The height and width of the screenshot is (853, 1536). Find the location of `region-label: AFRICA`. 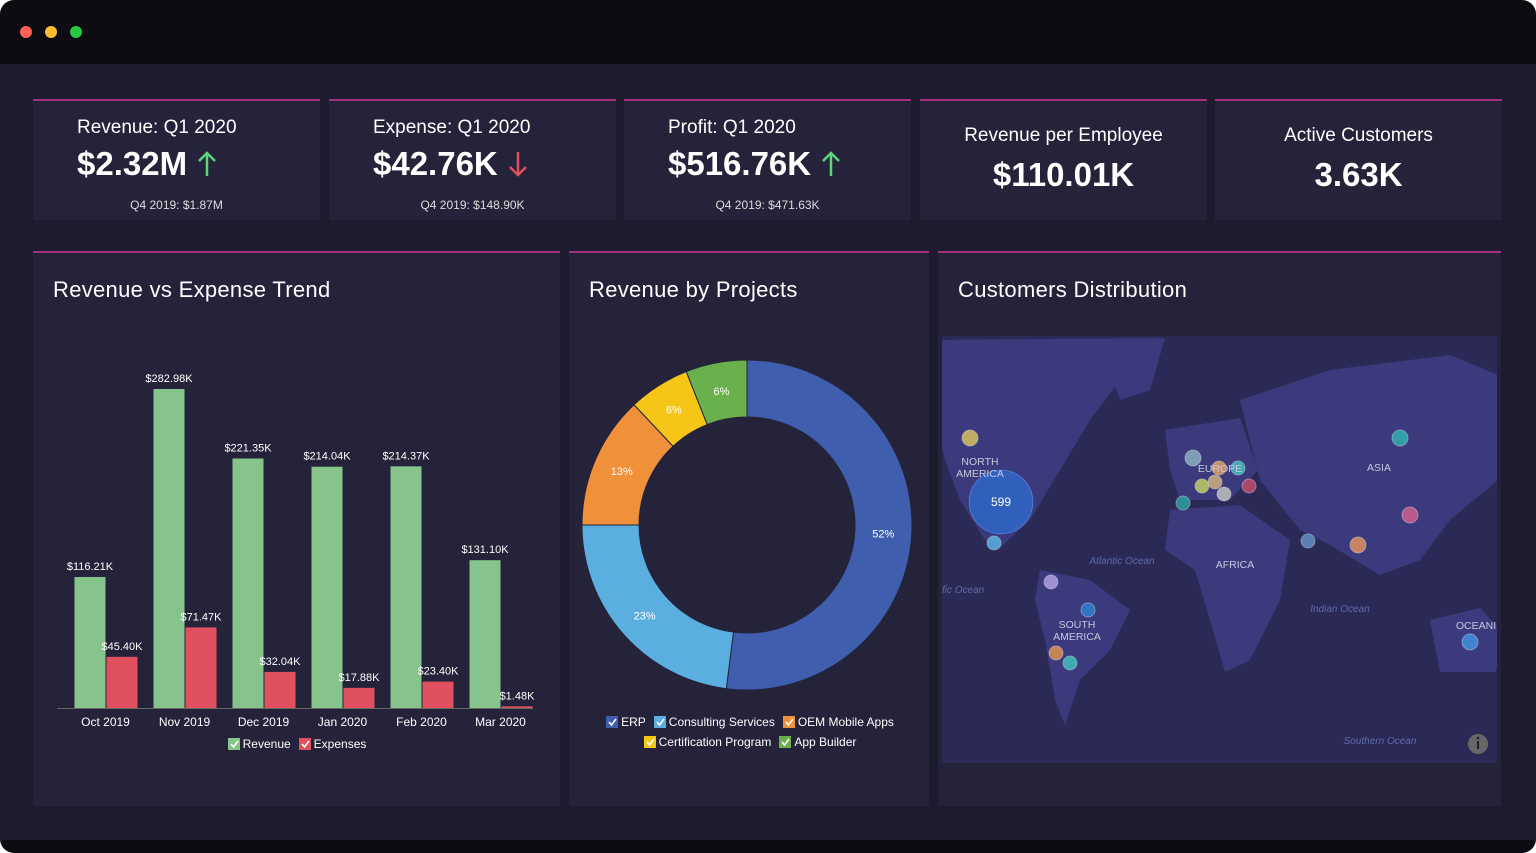

region-label: AFRICA is located at coordinates (1235, 565).